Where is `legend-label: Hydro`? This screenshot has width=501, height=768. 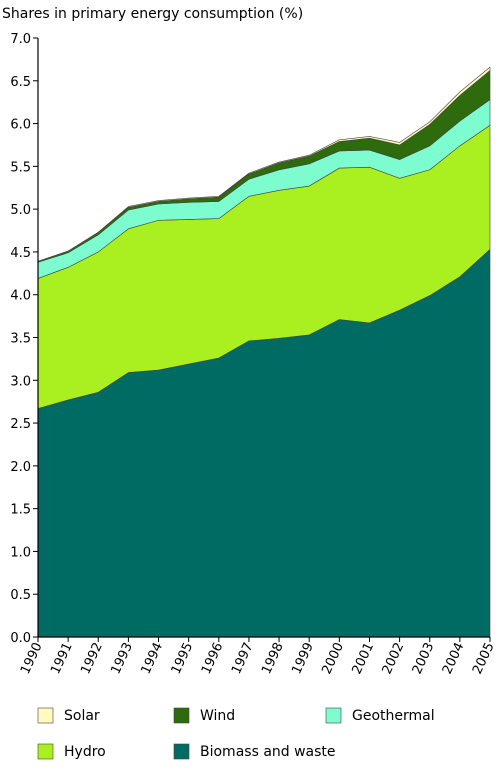 legend-label: Hydro is located at coordinates (85, 752).